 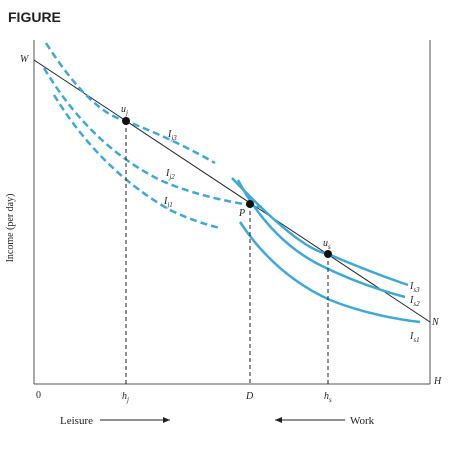 I want to click on y-axis-title: Income (per day), so click(x=10, y=228).